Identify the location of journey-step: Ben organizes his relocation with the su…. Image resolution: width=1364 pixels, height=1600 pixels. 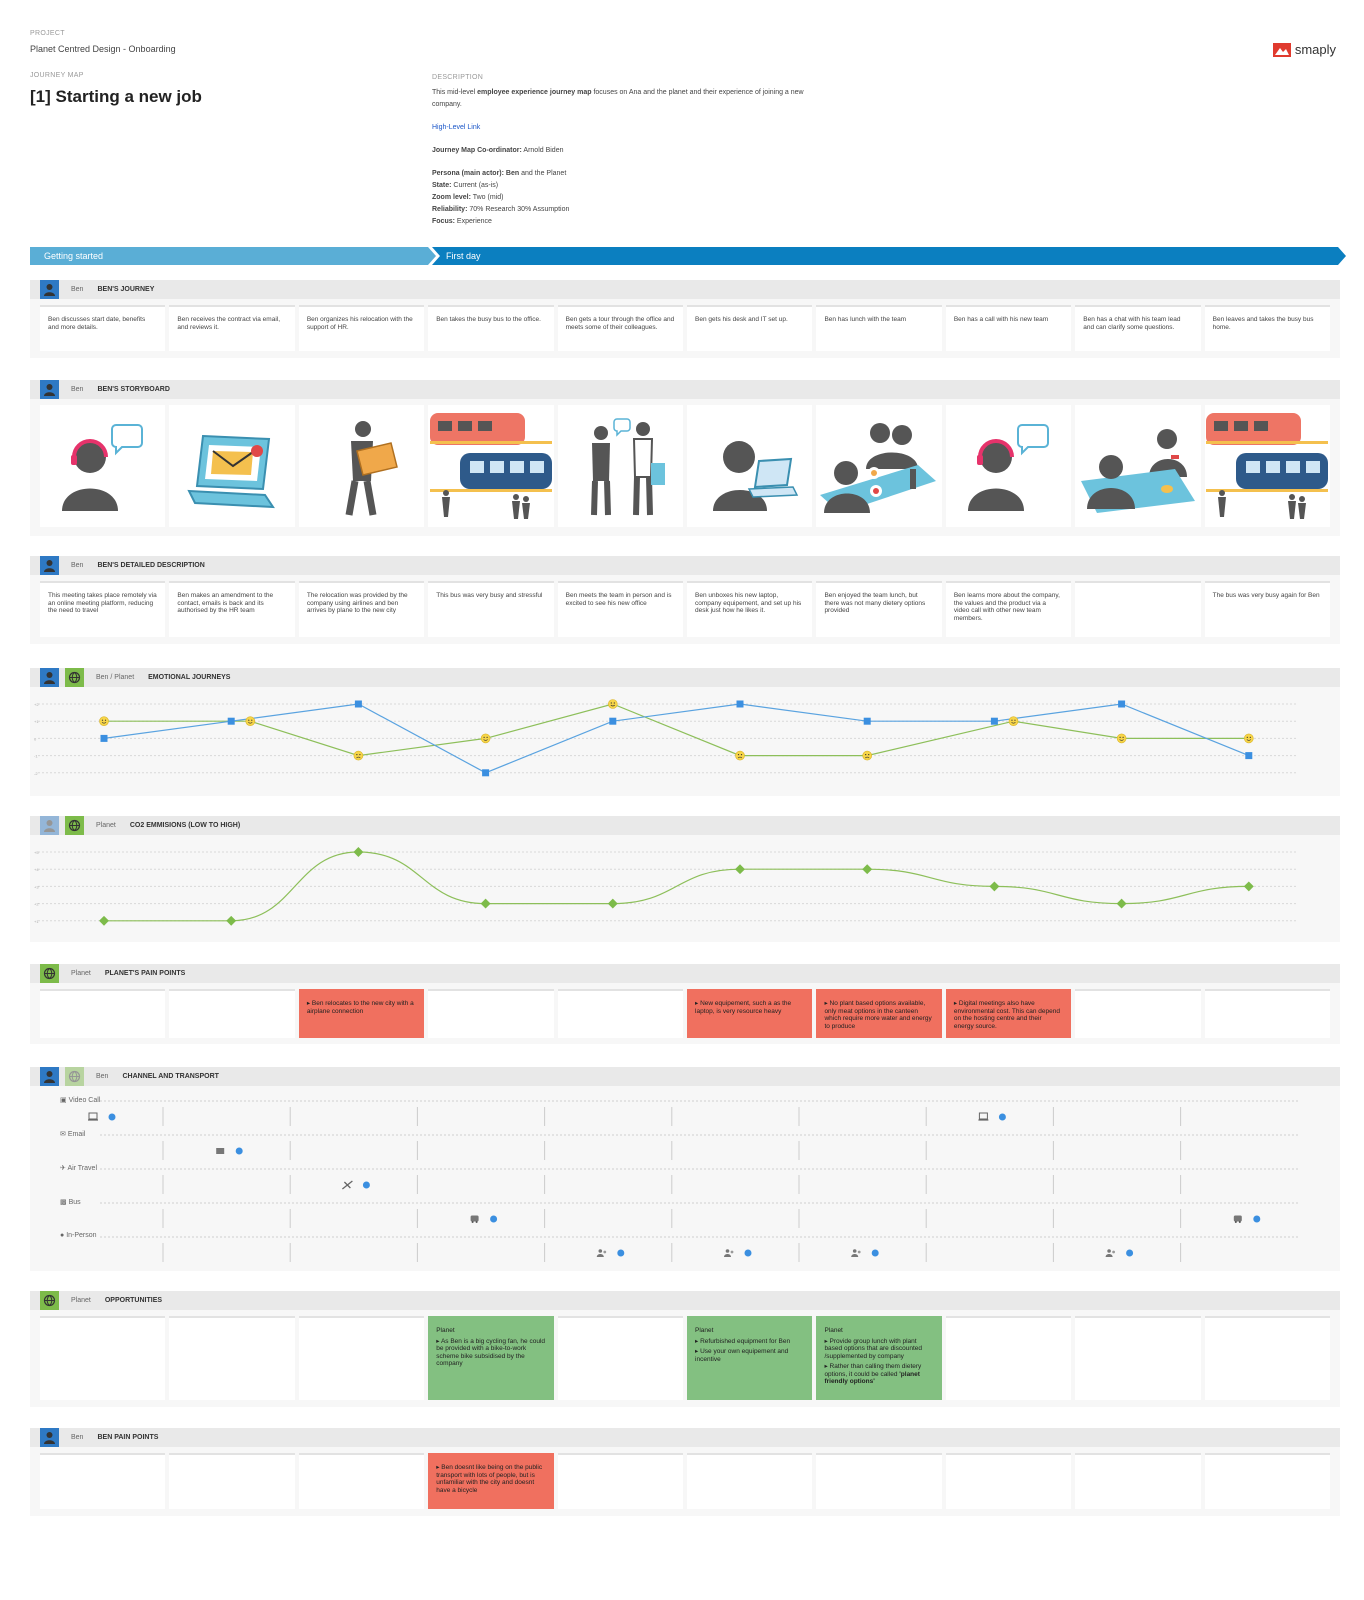
(361, 328).